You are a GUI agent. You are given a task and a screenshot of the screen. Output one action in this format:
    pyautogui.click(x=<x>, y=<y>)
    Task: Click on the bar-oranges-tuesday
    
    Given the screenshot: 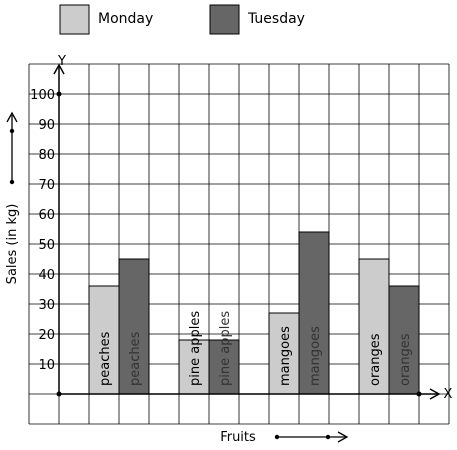 What is the action you would take?
    pyautogui.click(x=404, y=340)
    